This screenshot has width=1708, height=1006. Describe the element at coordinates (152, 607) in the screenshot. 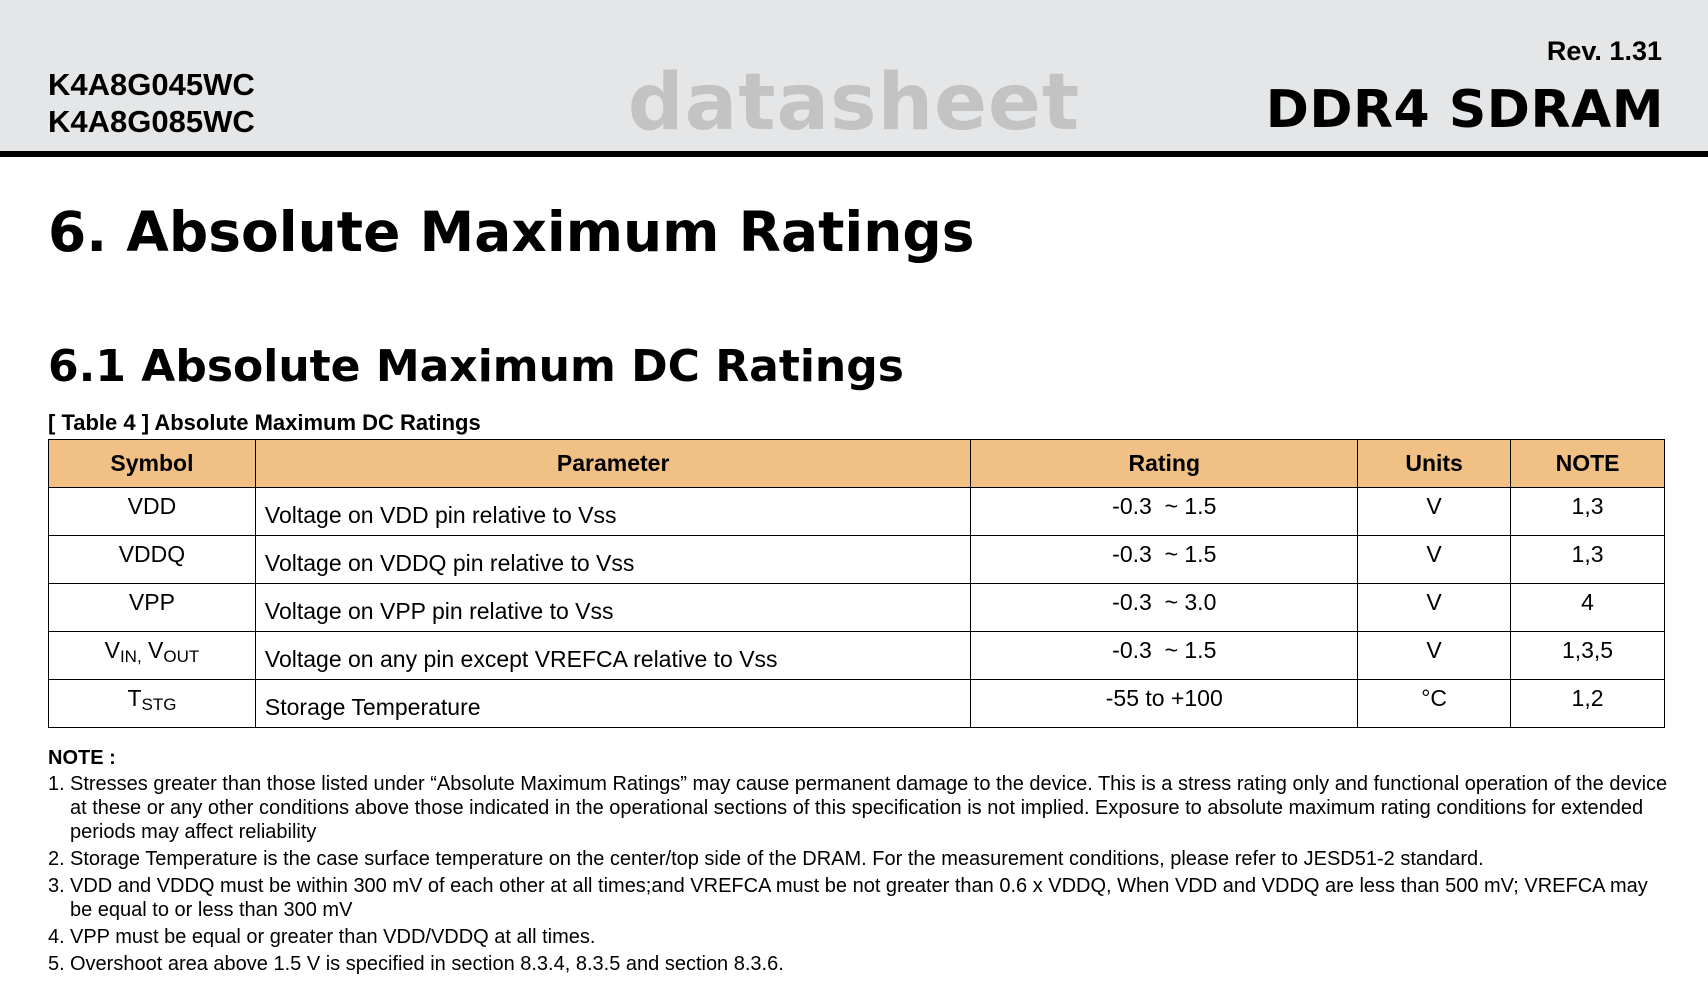

I see `cell-symbol: VPP` at that location.